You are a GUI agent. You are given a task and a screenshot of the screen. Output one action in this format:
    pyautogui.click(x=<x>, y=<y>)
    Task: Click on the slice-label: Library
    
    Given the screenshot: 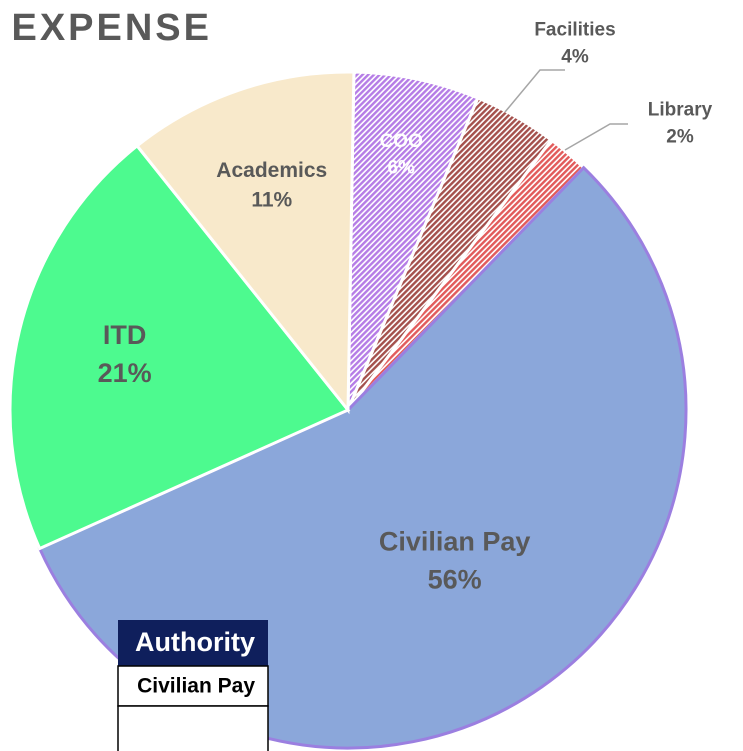 What is the action you would take?
    pyautogui.click(x=680, y=110)
    